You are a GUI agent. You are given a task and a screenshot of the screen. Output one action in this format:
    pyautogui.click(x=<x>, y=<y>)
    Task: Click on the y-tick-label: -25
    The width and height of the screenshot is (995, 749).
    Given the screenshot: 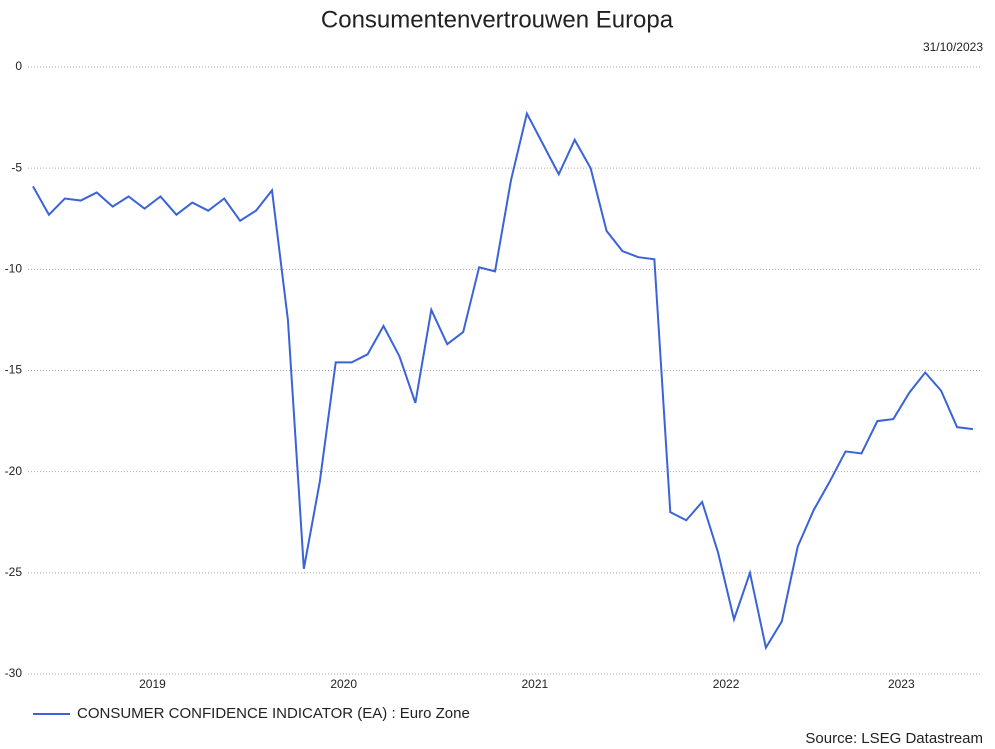 What is the action you would take?
    pyautogui.click(x=14, y=572)
    